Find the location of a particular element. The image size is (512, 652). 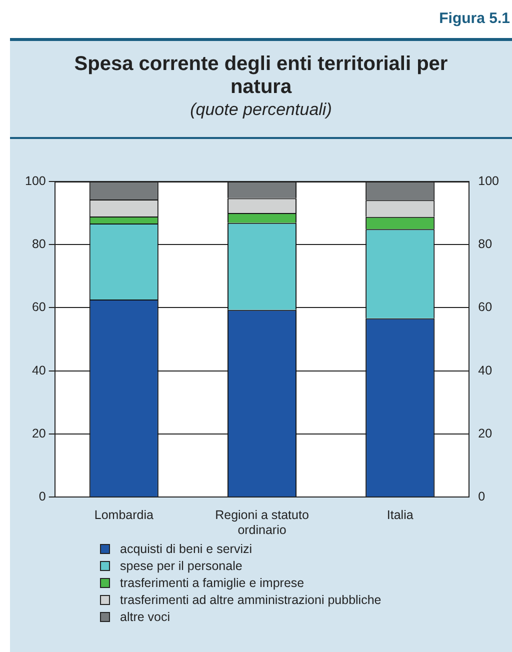

legend-label: spese per il personale is located at coordinates (181, 565).